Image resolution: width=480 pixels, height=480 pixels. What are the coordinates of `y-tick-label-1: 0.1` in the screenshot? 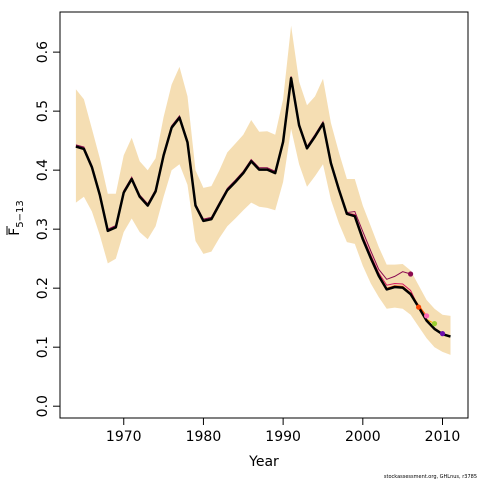 It's located at (43, 347).